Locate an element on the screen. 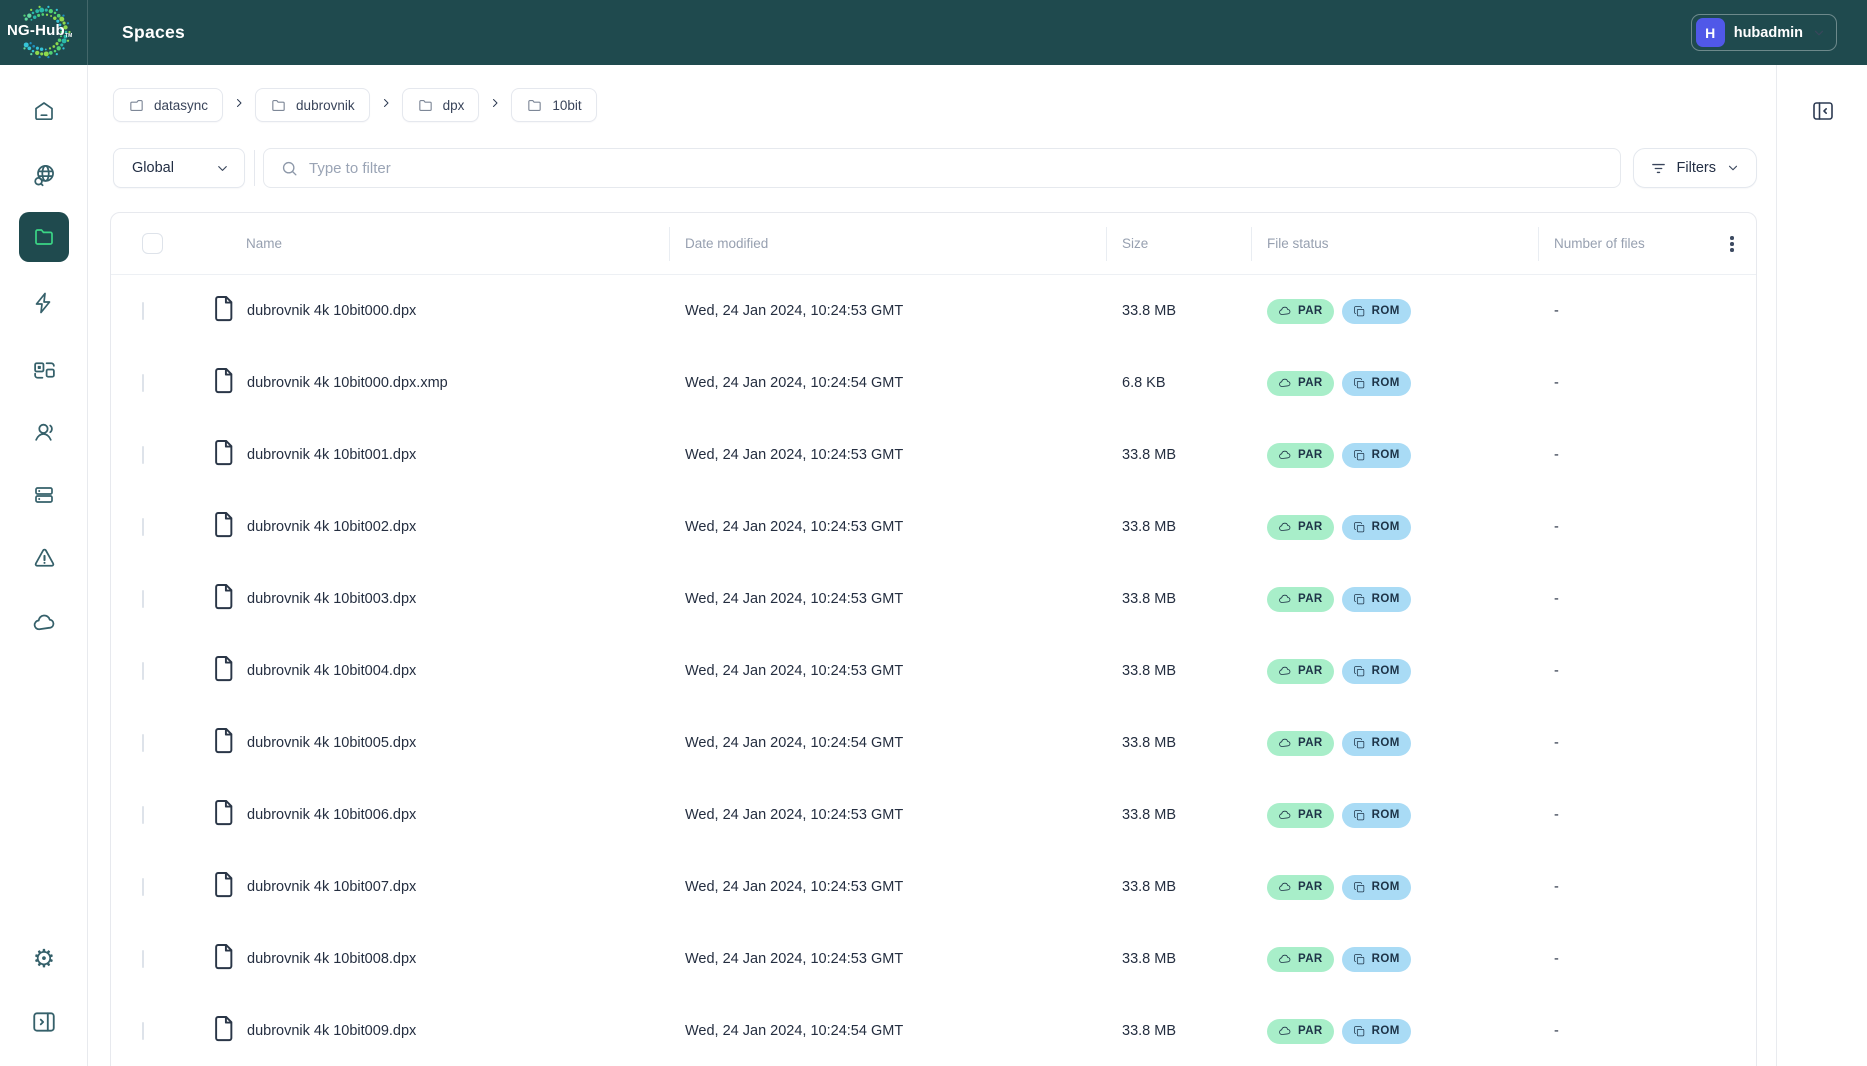  sidebar-item-storage is located at coordinates (44, 495).